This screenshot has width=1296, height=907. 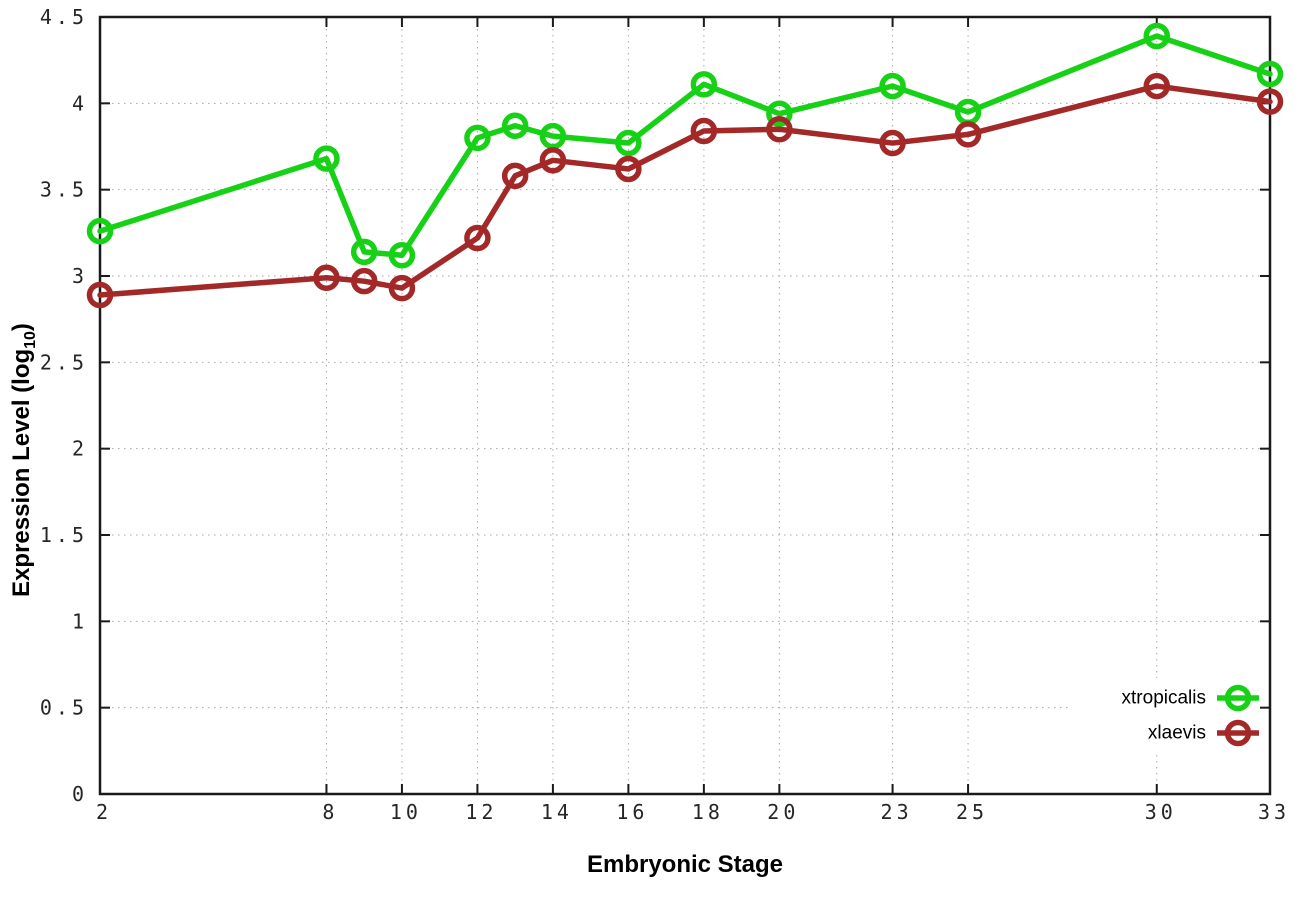 What do you see at coordinates (1164, 698) in the screenshot?
I see `legend-label-xtropicalis: xtropicalis` at bounding box center [1164, 698].